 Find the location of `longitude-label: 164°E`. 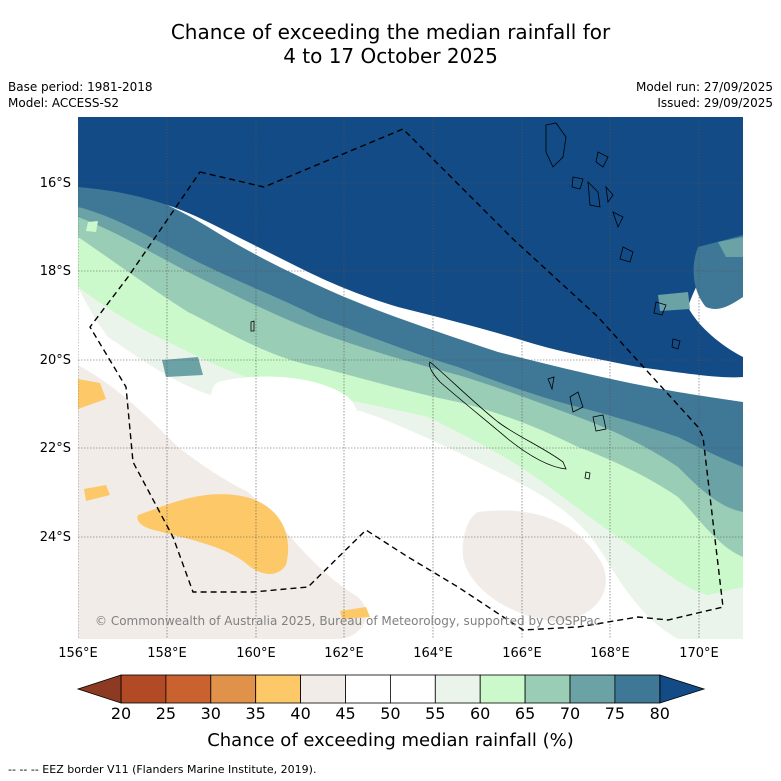

longitude-label: 164°E is located at coordinates (433, 653).